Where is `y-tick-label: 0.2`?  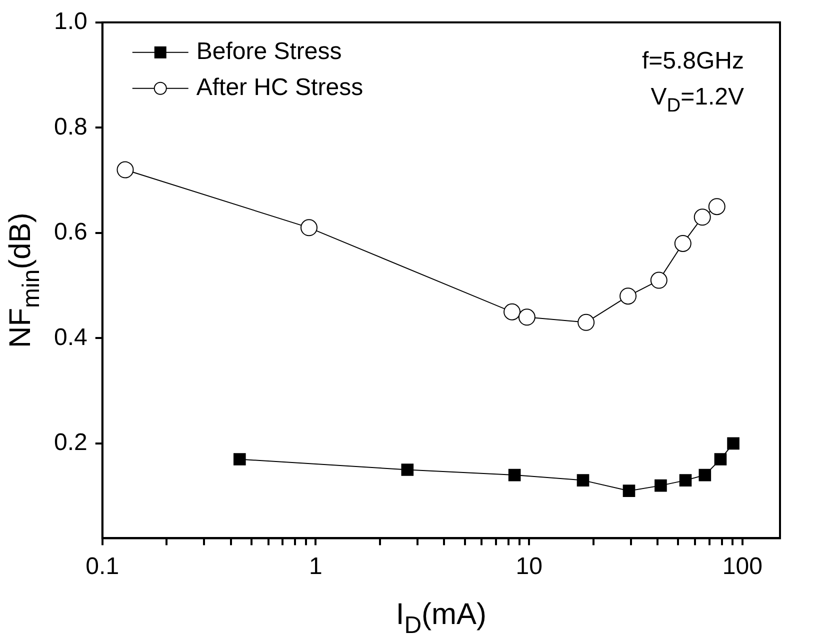
y-tick-label: 0.2 is located at coordinates (71, 442).